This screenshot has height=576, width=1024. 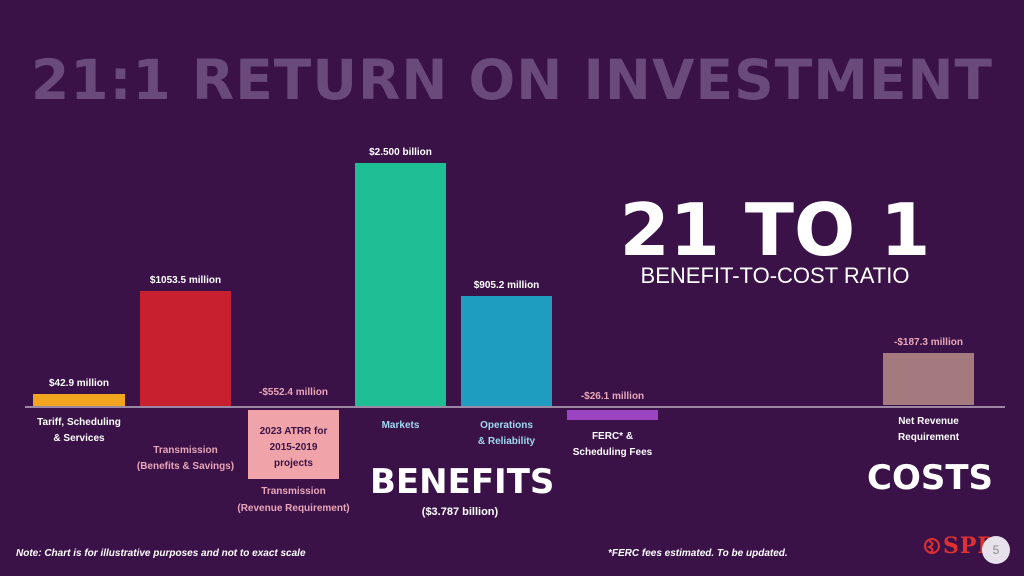 I want to click on category-label-4-0: Operations, so click(x=506, y=425).